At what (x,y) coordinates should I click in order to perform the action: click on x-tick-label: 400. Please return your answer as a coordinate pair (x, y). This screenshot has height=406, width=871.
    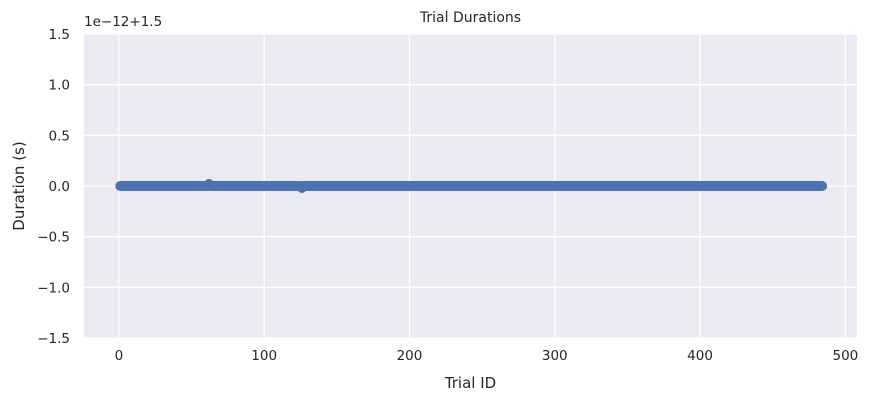
    Looking at the image, I should click on (700, 356).